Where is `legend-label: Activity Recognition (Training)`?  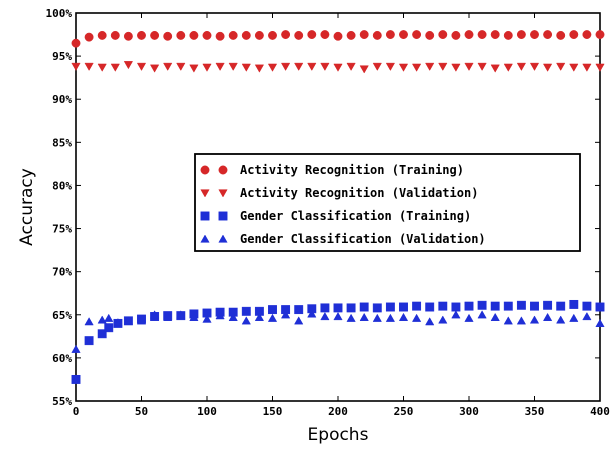
legend-label: Activity Recognition (Training) is located at coordinates (352, 170).